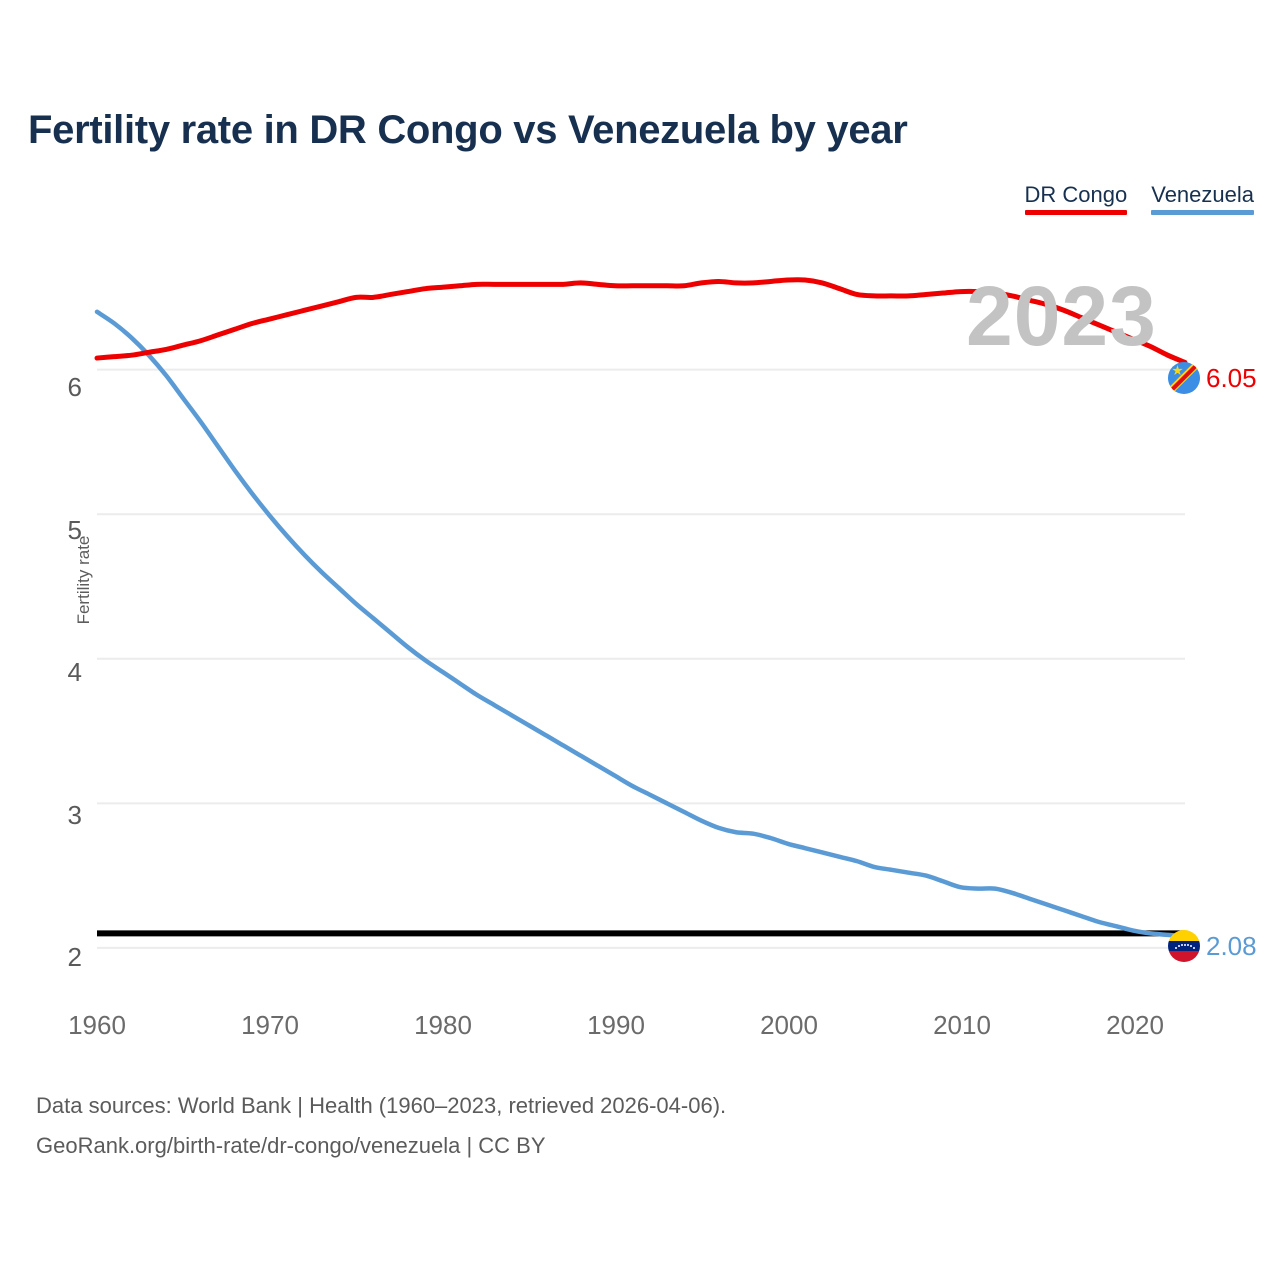 Image resolution: width=1280 pixels, height=1280 pixels. What do you see at coordinates (616, 1025) in the screenshot?
I see `x-tick-1990: 1990` at bounding box center [616, 1025].